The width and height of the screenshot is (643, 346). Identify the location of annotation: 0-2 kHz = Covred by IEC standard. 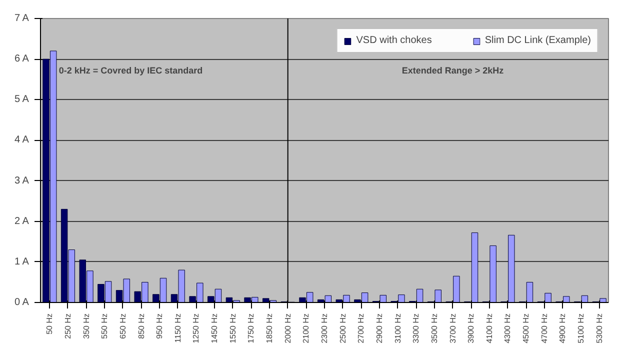
(130, 70).